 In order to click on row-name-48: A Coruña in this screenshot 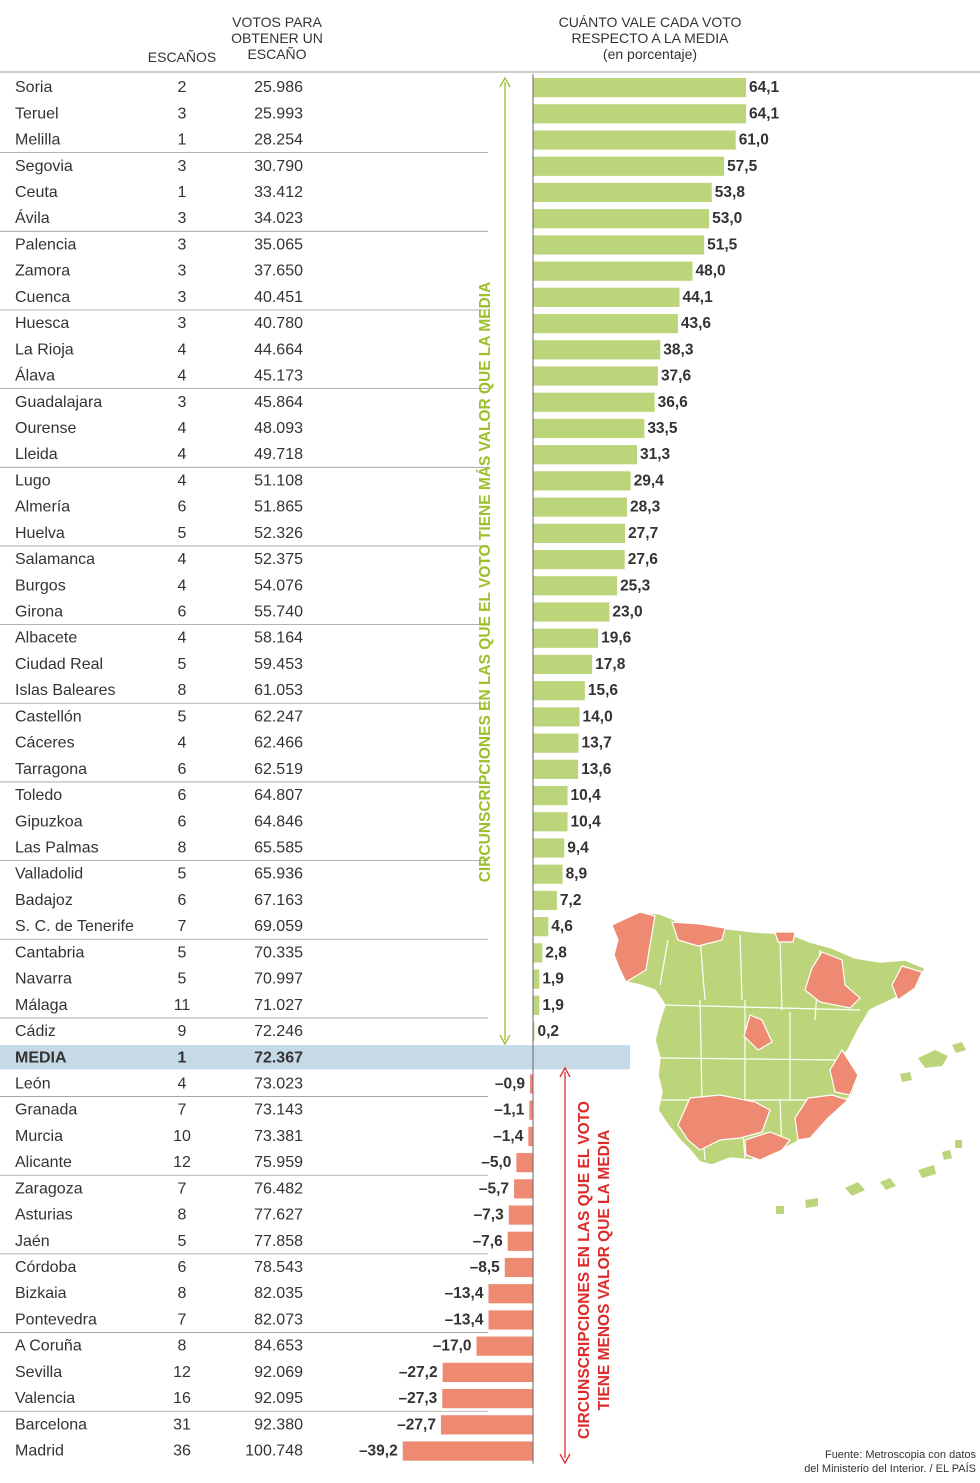, I will do `click(48, 1346)`.